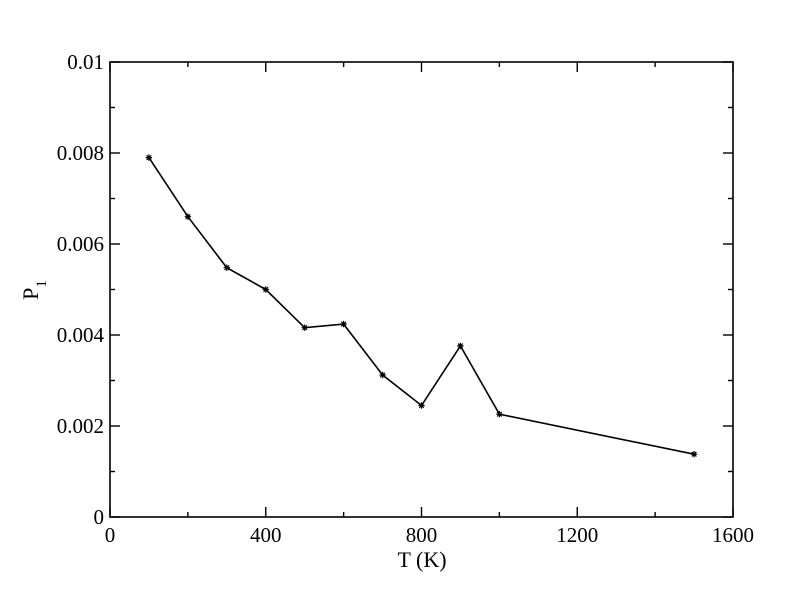  I want to click on x-axis-title: T (K), so click(421, 559).